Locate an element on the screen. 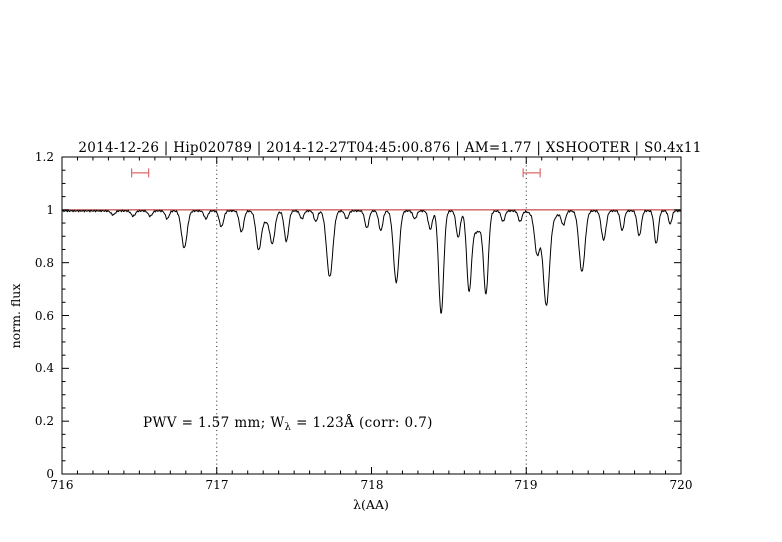 The width and height of the screenshot is (782, 542). y-tick-label: 0 is located at coordinates (50, 474).